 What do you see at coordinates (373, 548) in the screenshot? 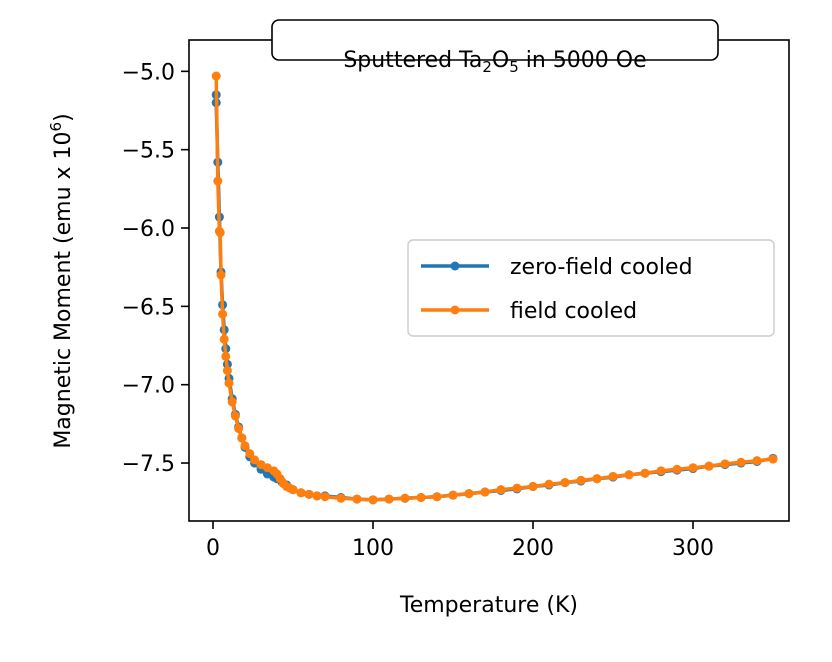
I see `x-tick-label: 100` at bounding box center [373, 548].